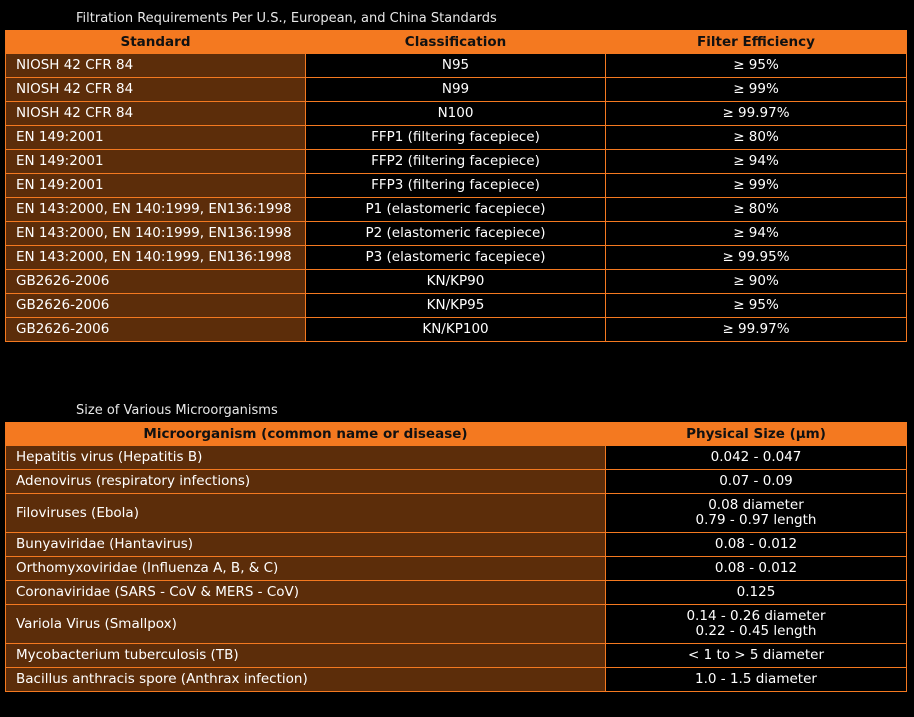 Image resolution: width=914 pixels, height=717 pixels. I want to click on table-cell: 0.125, so click(756, 592).